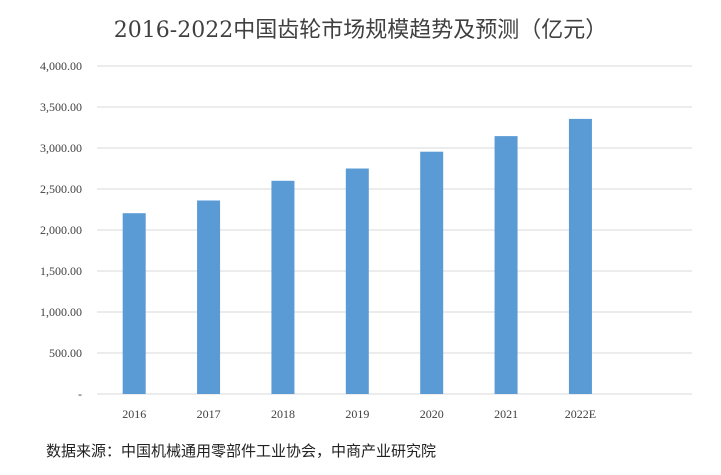 The image size is (721, 475). I want to click on bar-2022E, so click(580, 256).